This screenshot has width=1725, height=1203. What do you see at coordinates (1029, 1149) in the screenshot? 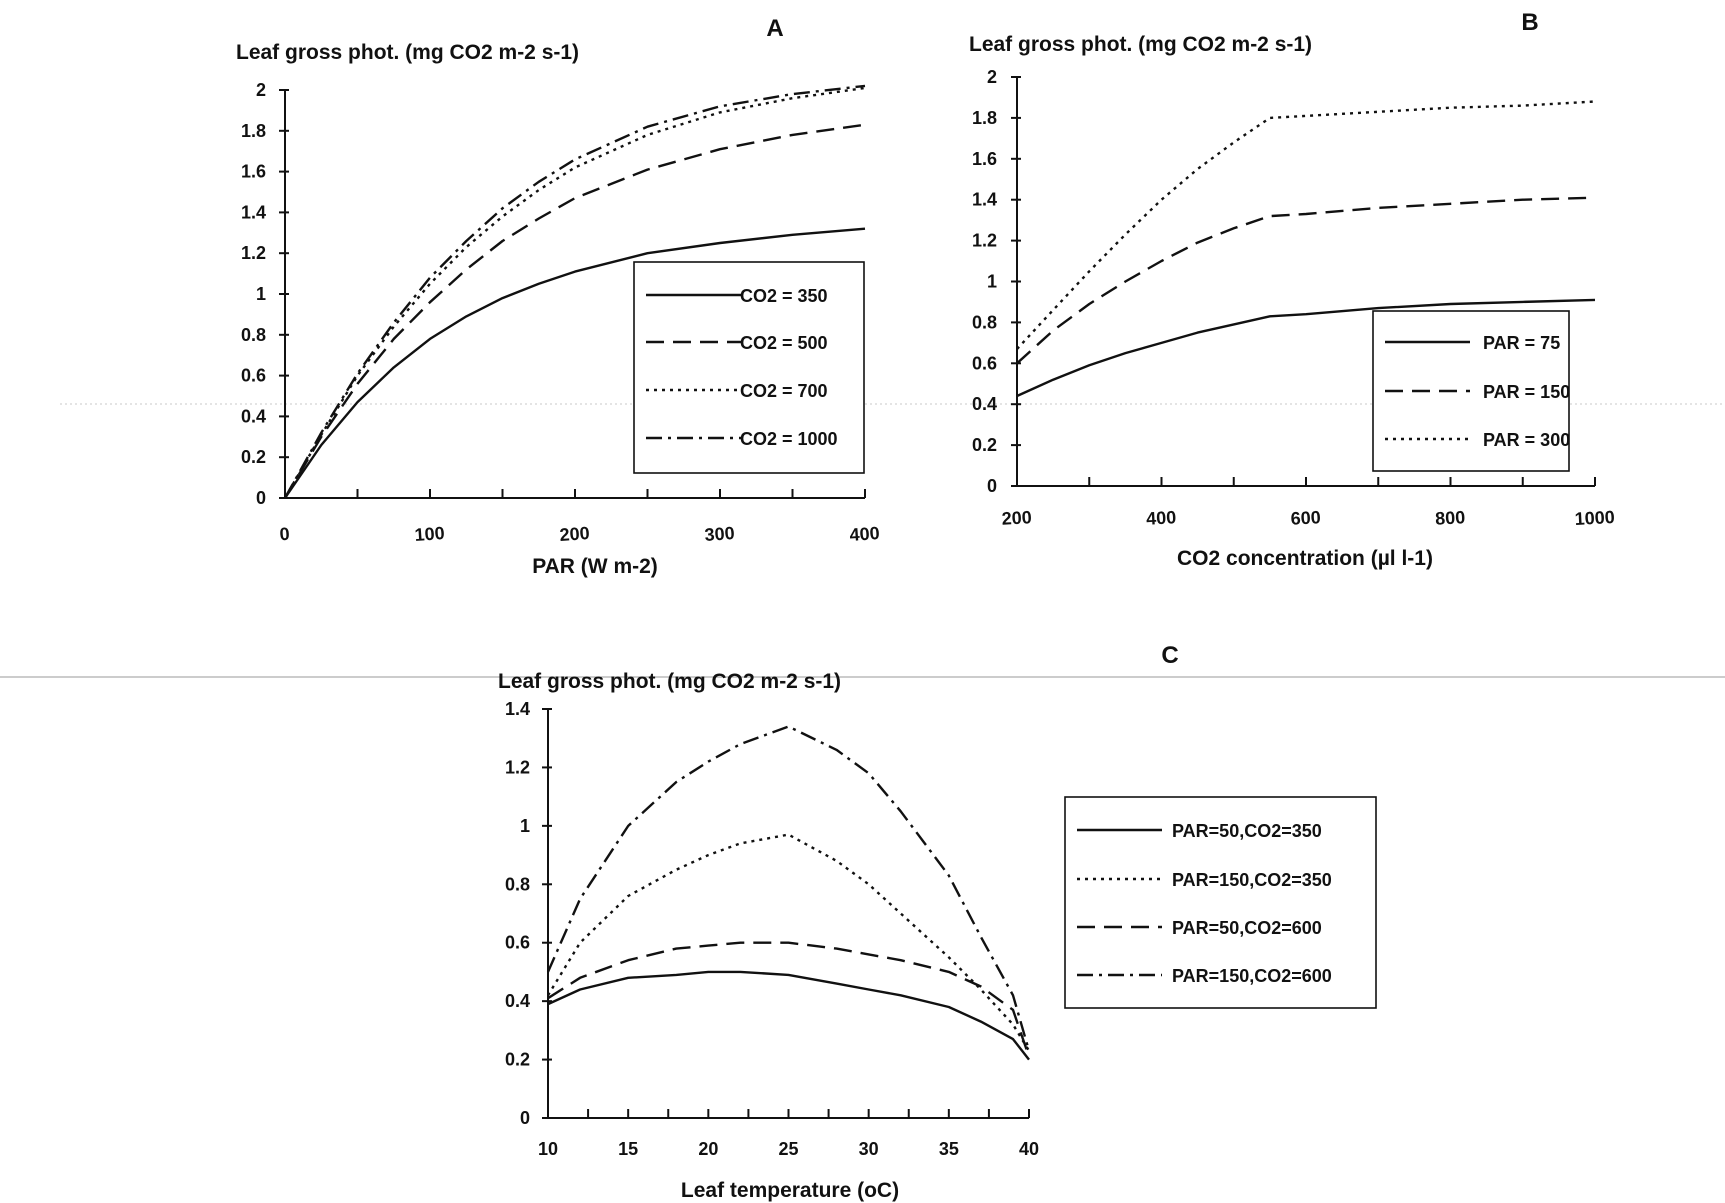
I see `x-tick-label: 40` at bounding box center [1029, 1149].